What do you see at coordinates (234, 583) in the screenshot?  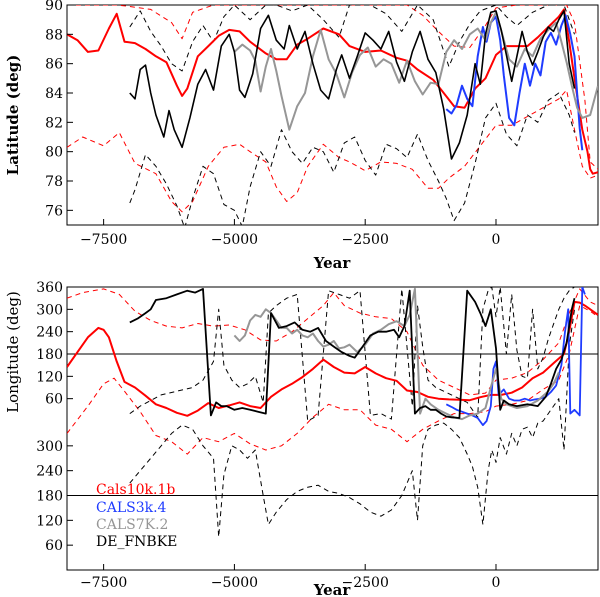 I see `longitude-x-tick-label: −5000` at bounding box center [234, 583].